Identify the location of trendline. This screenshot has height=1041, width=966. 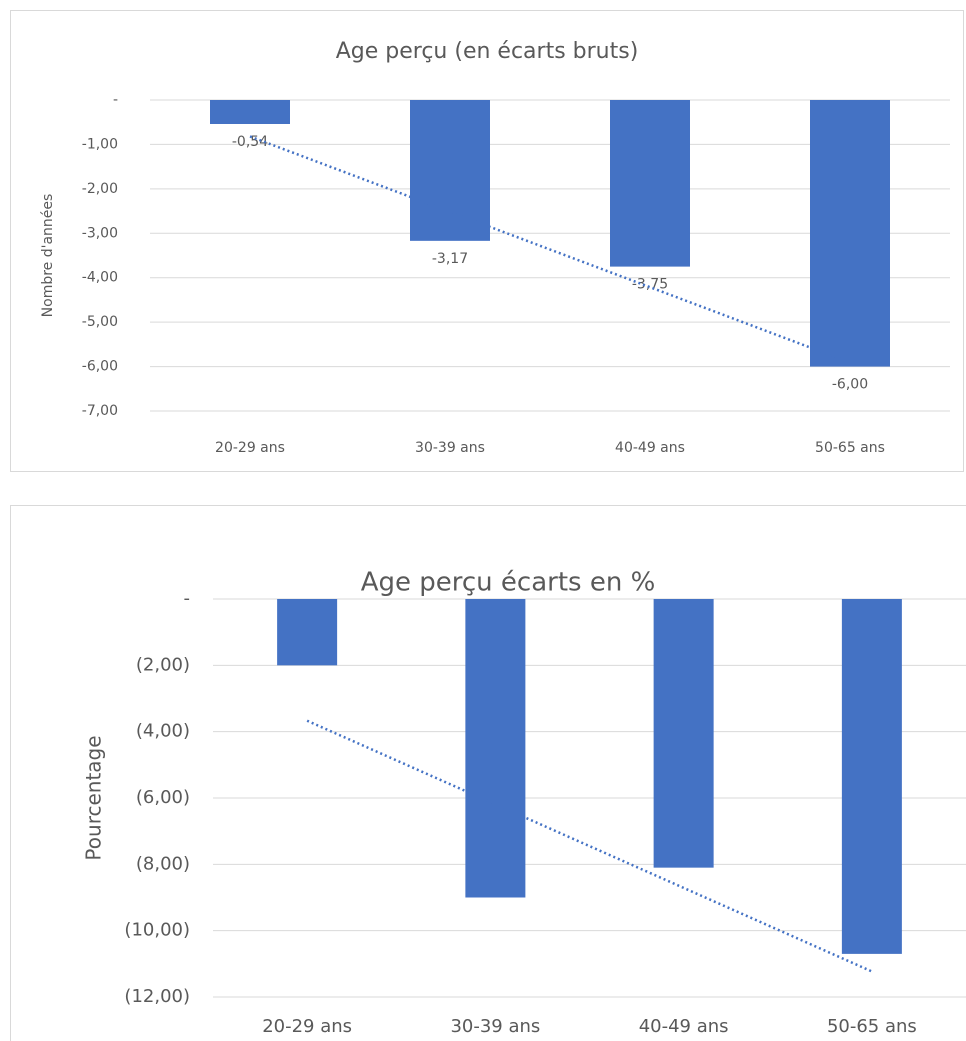
(550, 249).